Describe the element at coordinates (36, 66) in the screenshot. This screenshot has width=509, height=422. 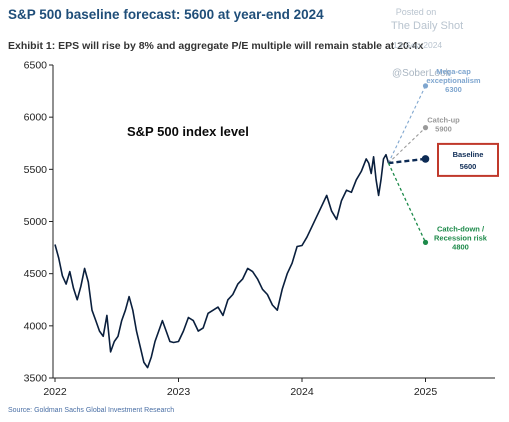
I see `y-tick-label: 6500` at that location.